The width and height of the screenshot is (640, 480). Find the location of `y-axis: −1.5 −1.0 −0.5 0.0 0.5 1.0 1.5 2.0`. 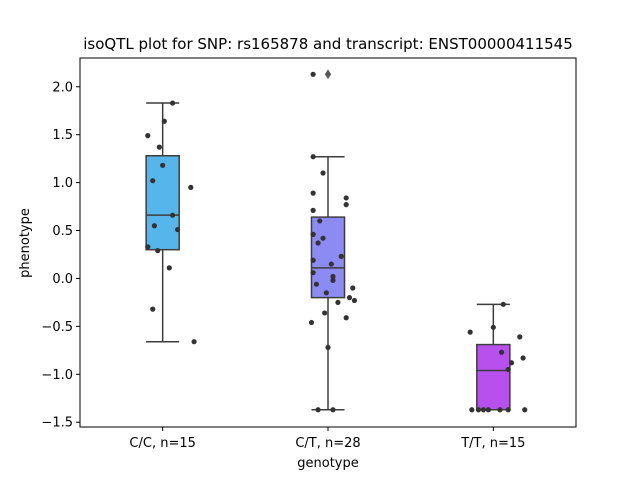

y-axis: −1.5 −1.0 −0.5 0.0 0.5 1.0 1.5 2.0 is located at coordinates (60, 255).